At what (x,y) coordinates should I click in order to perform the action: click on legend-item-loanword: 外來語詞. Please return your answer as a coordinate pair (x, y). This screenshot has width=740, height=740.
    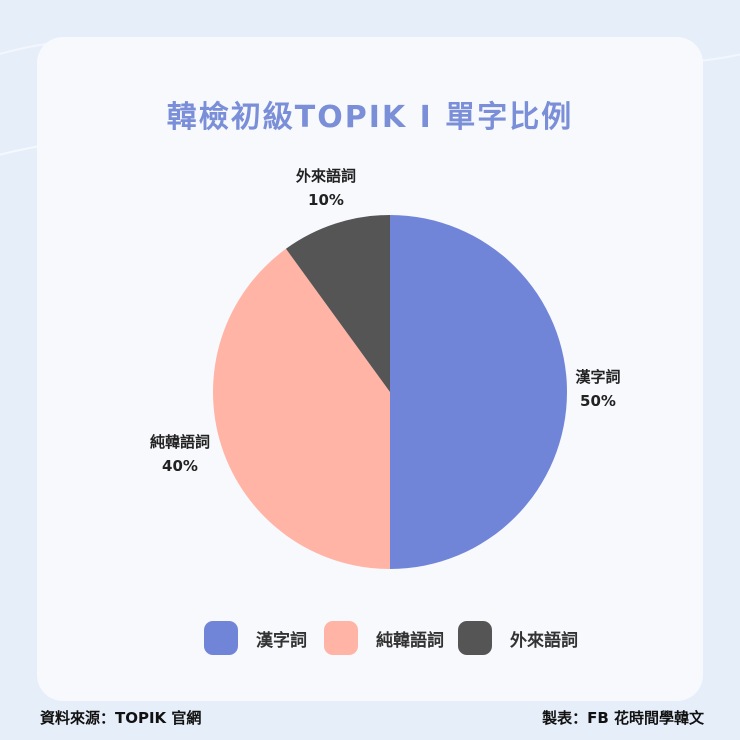
    Looking at the image, I should click on (518, 638).